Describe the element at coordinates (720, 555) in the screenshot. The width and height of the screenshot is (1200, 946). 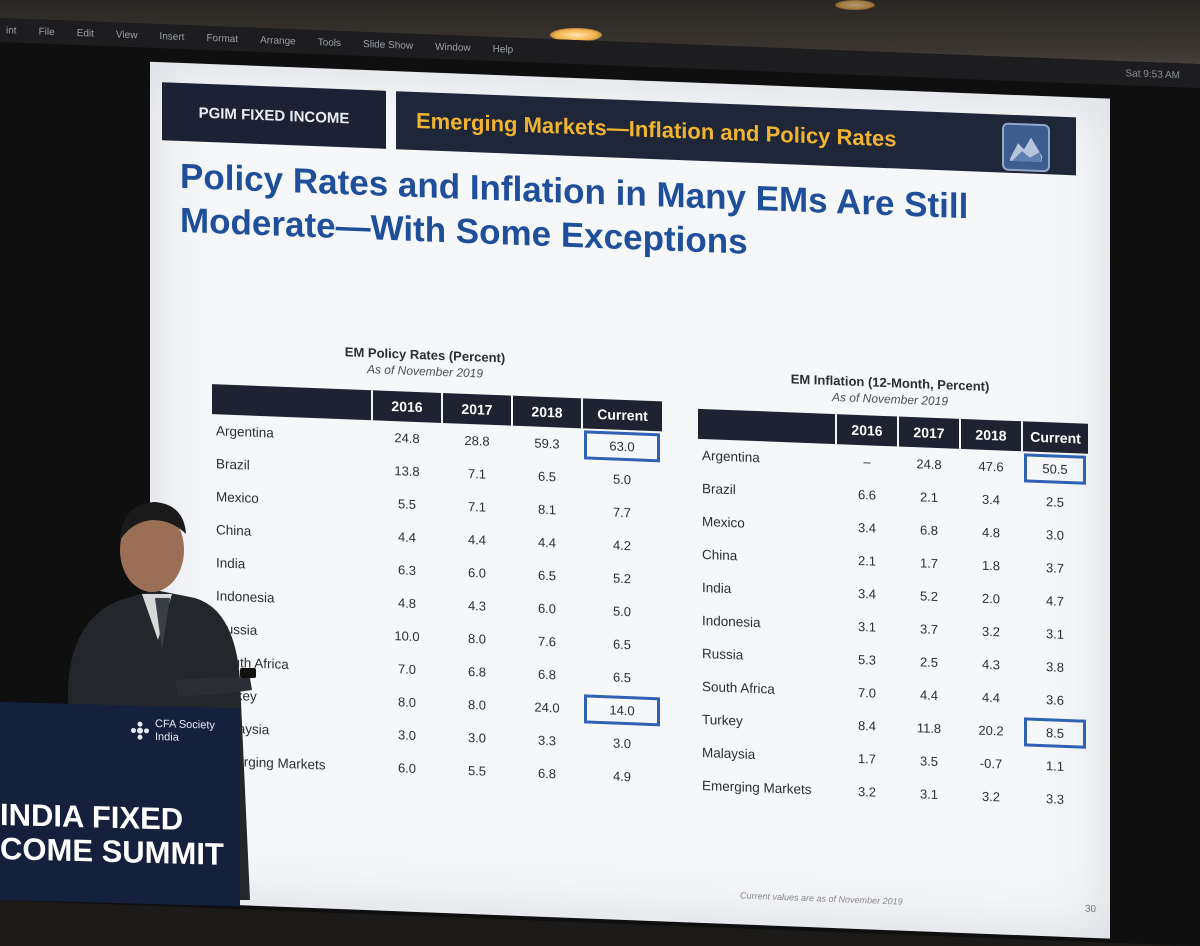
I see `row-label: China` at that location.